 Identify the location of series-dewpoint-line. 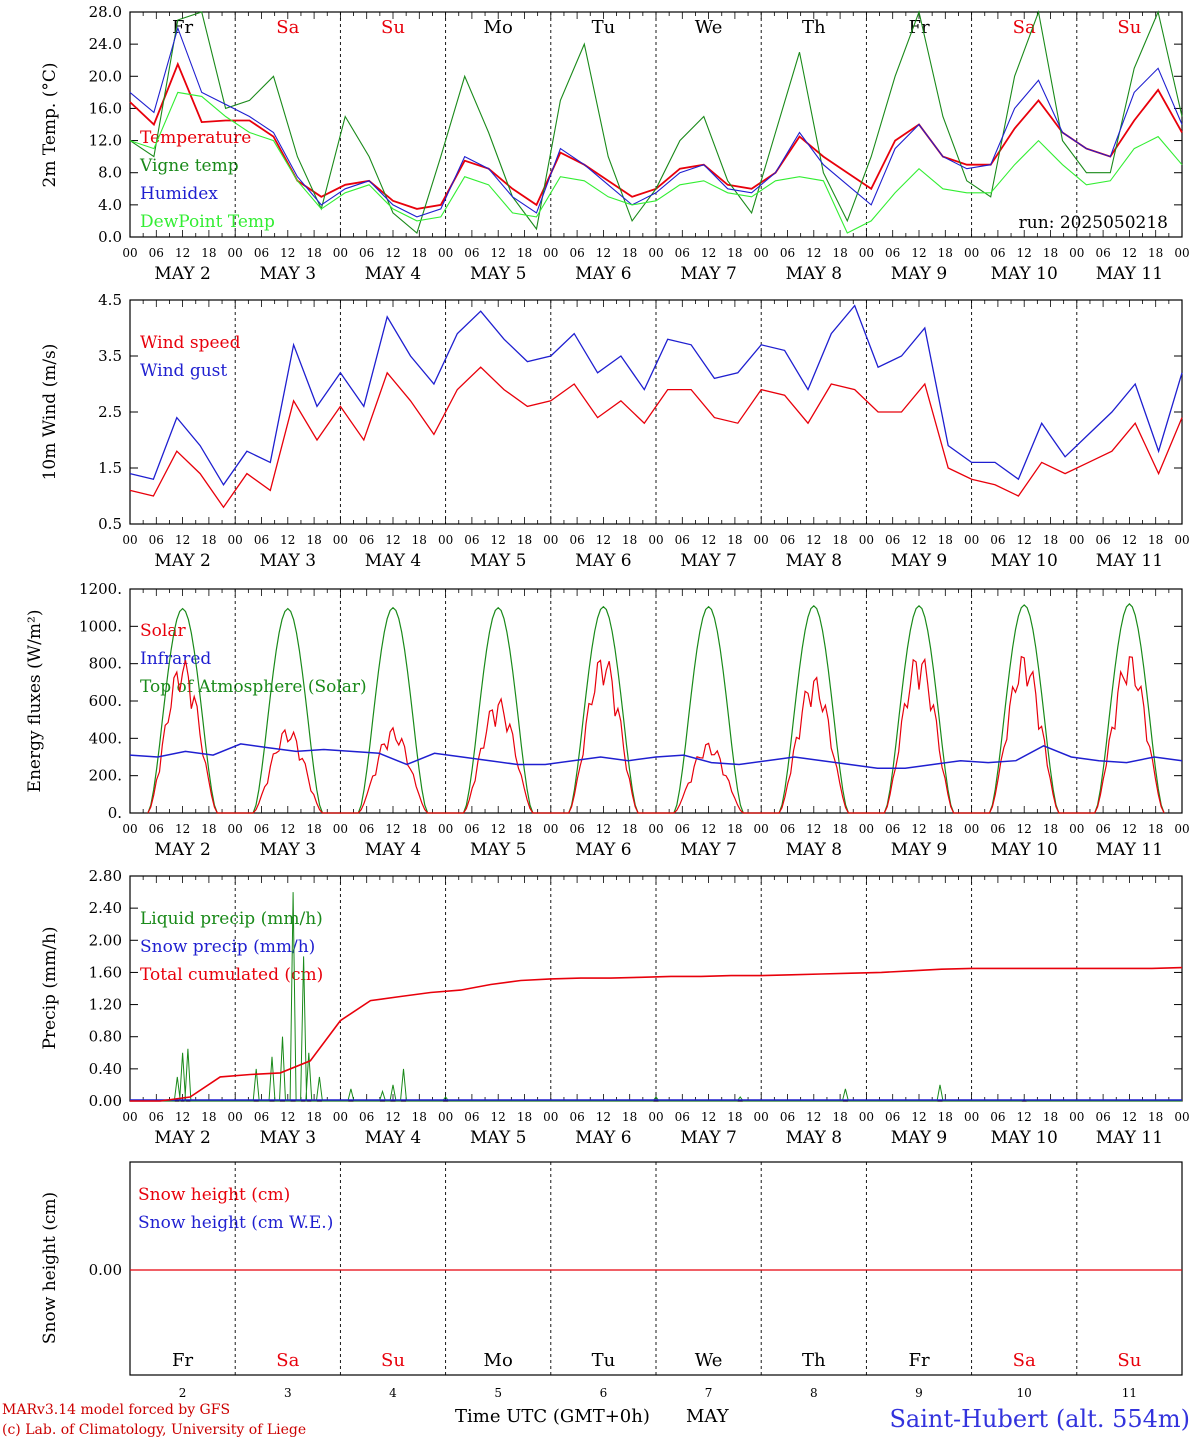
(656, 162).